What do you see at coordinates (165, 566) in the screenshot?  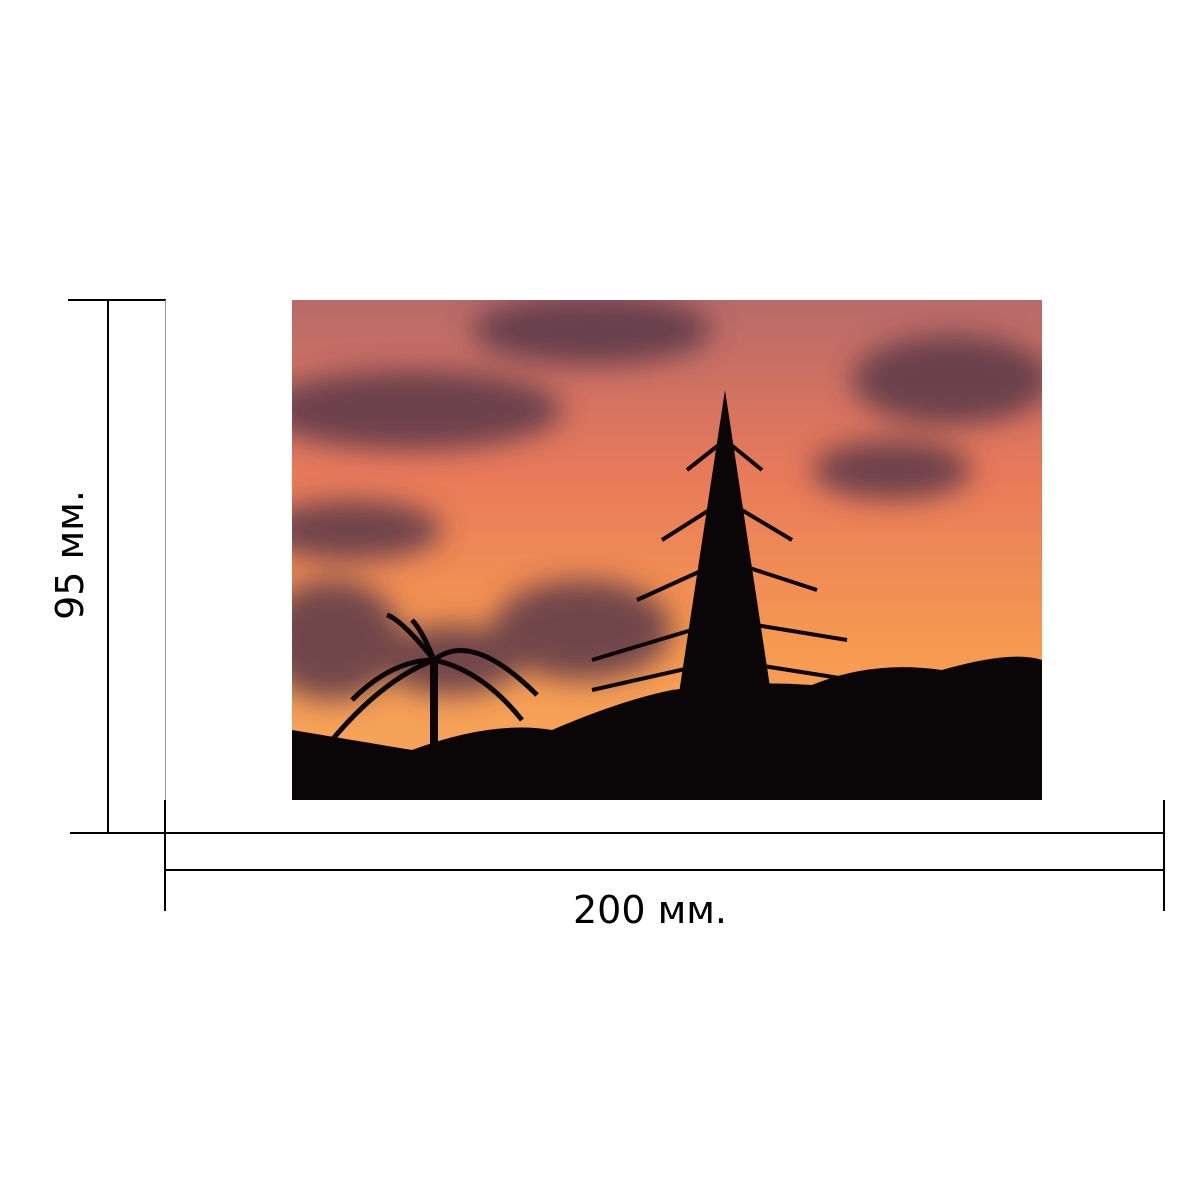 I see `height-extension-line` at bounding box center [165, 566].